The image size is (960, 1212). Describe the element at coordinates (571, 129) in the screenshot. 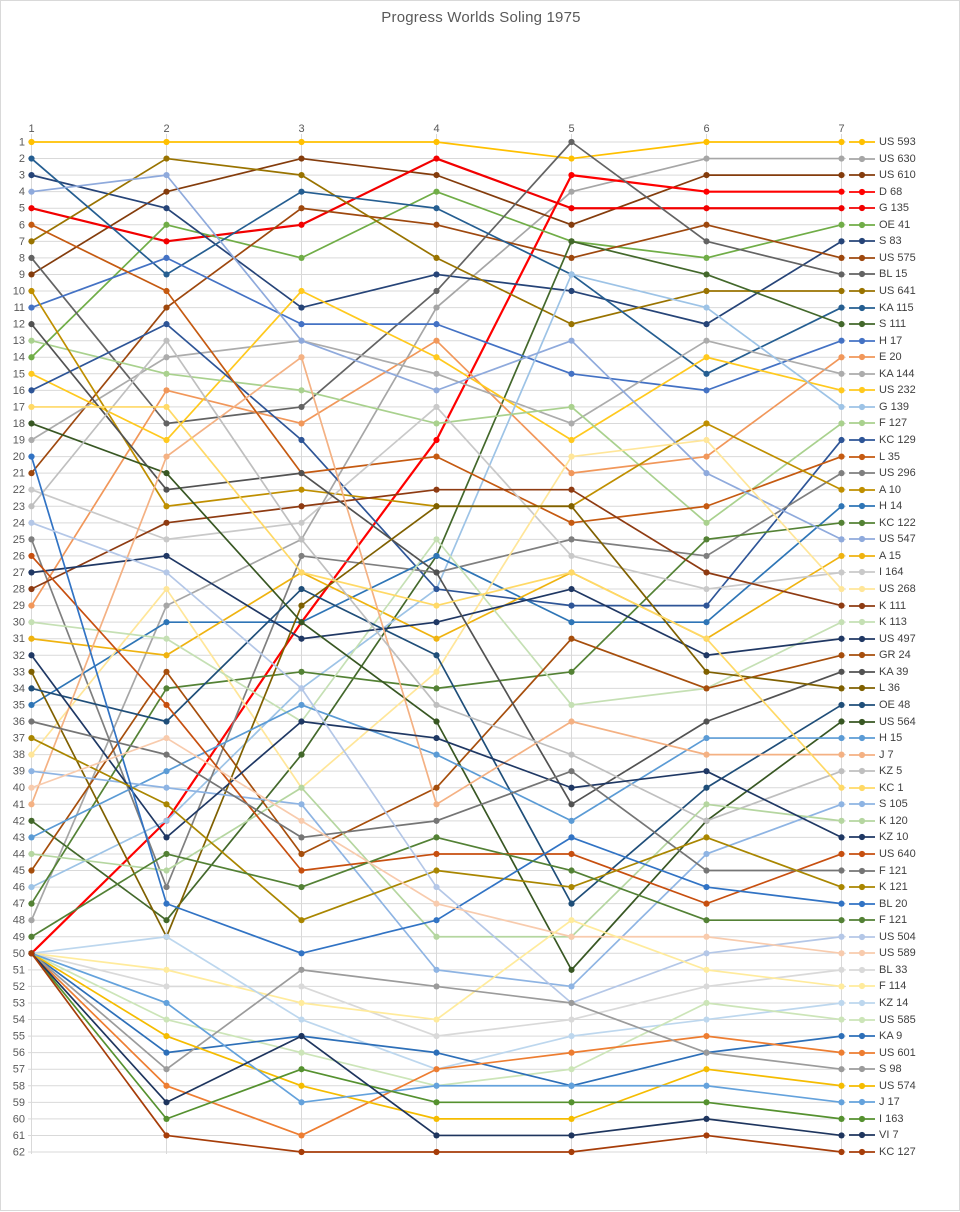

I see `x-tick-label: 5` at that location.